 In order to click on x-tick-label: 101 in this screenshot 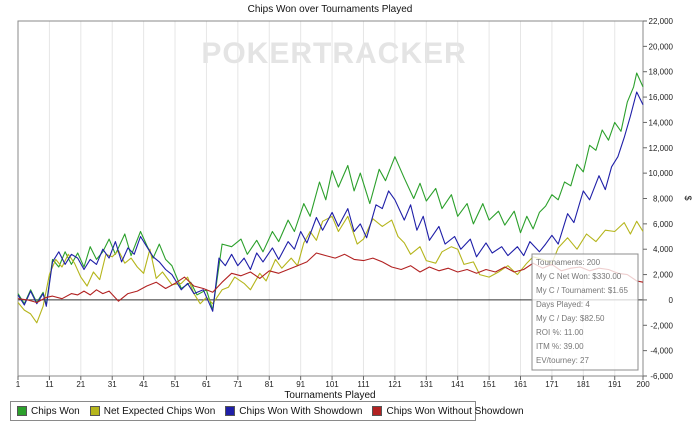, I will do `click(332, 384)`.